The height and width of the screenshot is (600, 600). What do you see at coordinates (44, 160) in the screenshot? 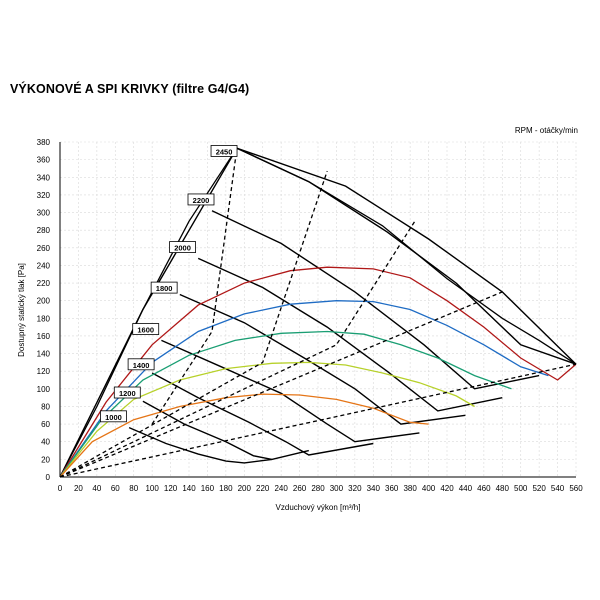
I see `y-tick-label: 360` at bounding box center [44, 160].